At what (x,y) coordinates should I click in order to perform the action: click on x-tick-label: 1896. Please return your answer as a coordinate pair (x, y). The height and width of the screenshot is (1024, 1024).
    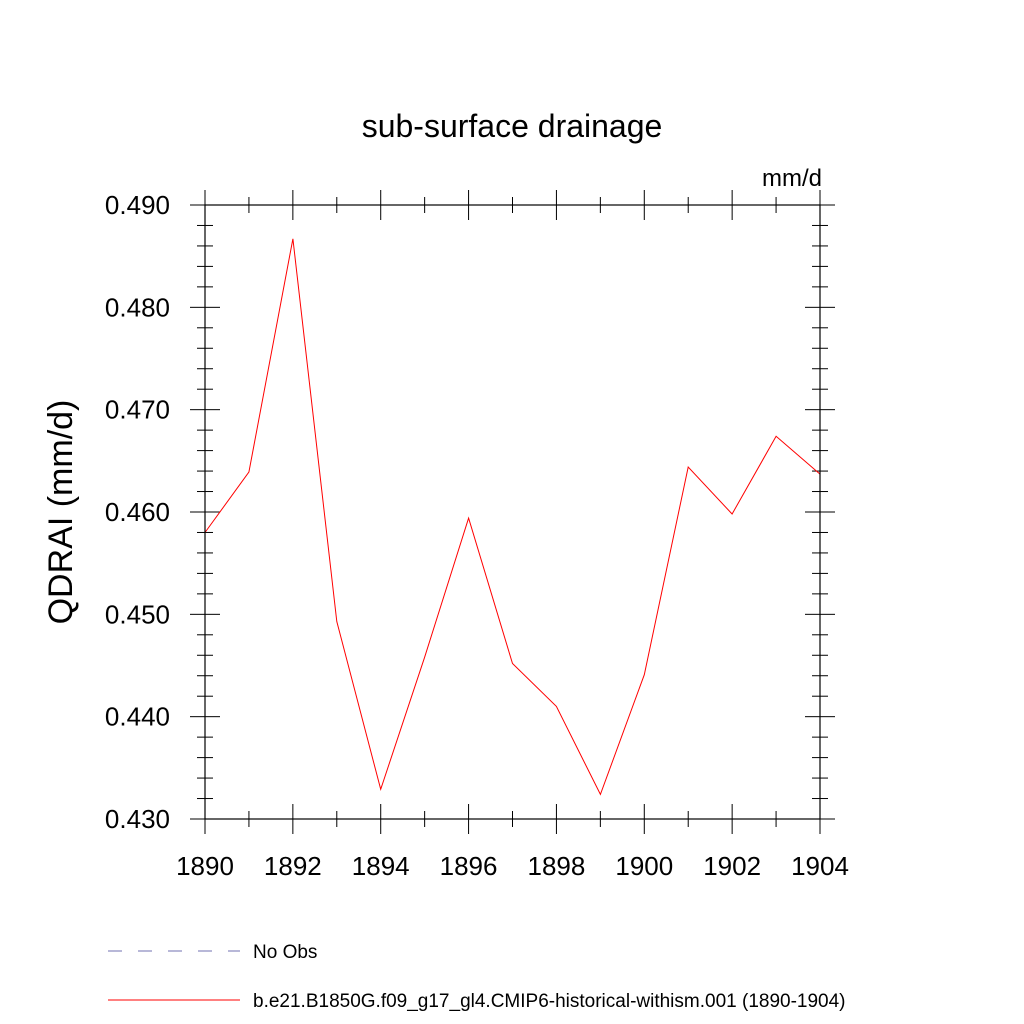
    Looking at the image, I should click on (469, 866).